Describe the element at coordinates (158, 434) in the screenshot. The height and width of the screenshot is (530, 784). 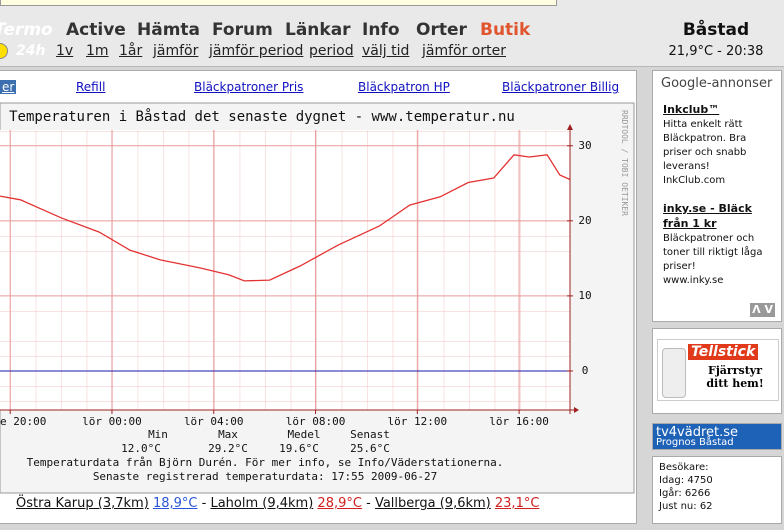
I see `stat-header: Min` at that location.